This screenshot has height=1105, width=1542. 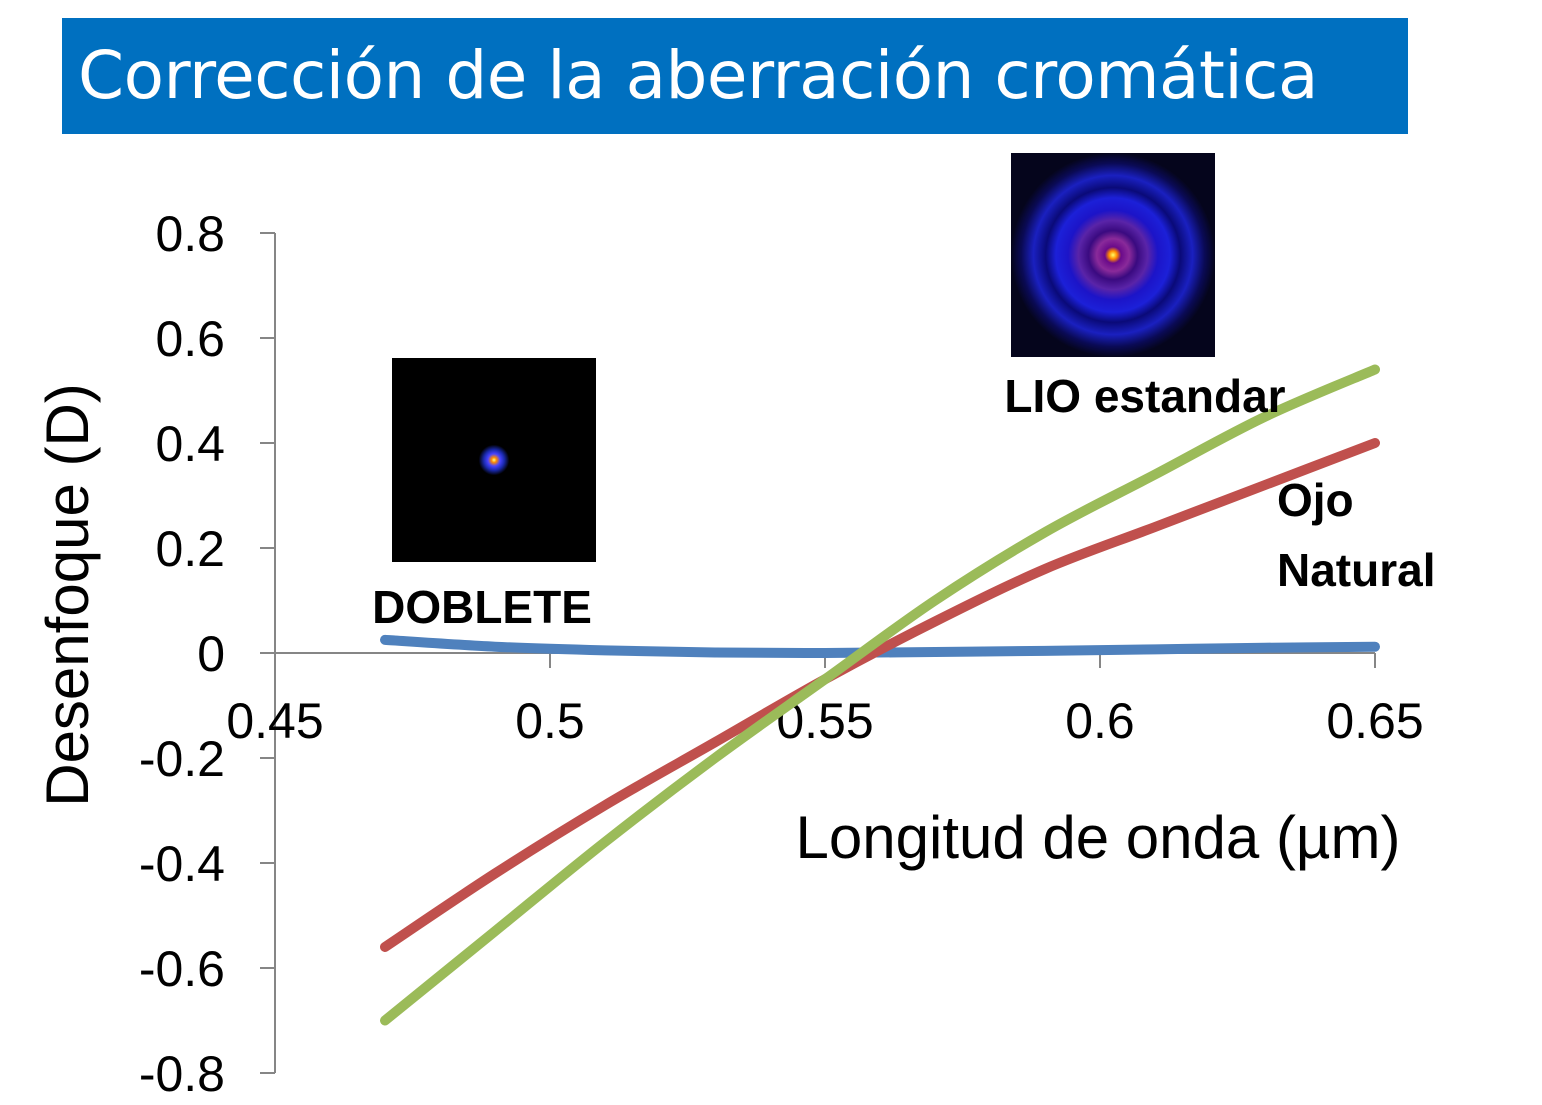 What do you see at coordinates (211, 654) in the screenshot?
I see `y-tick-label: 0` at bounding box center [211, 654].